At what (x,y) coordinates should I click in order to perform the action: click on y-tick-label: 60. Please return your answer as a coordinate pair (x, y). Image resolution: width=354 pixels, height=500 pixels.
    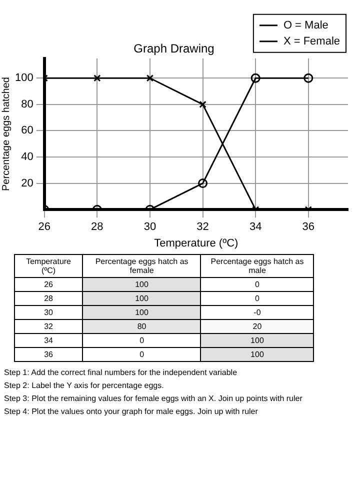
    Looking at the image, I should click on (27, 130).